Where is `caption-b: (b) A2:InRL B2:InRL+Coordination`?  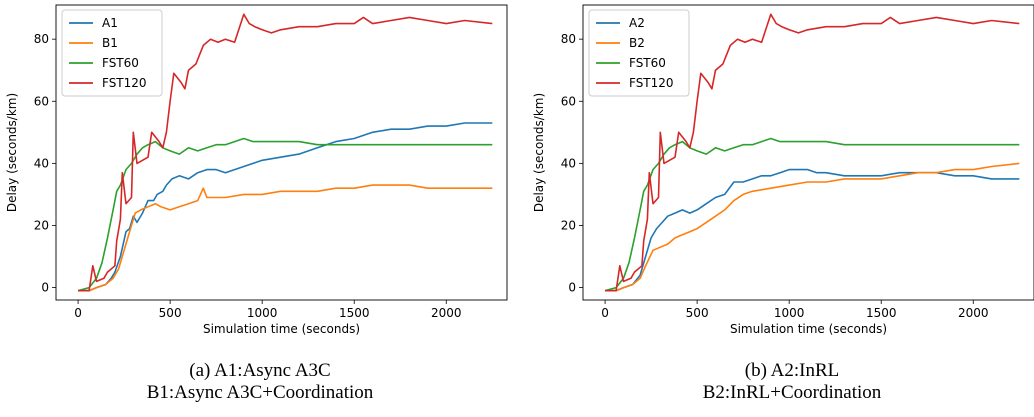
caption-b: (b) A2:InRL B2:InRL+Coordination is located at coordinates (792, 382).